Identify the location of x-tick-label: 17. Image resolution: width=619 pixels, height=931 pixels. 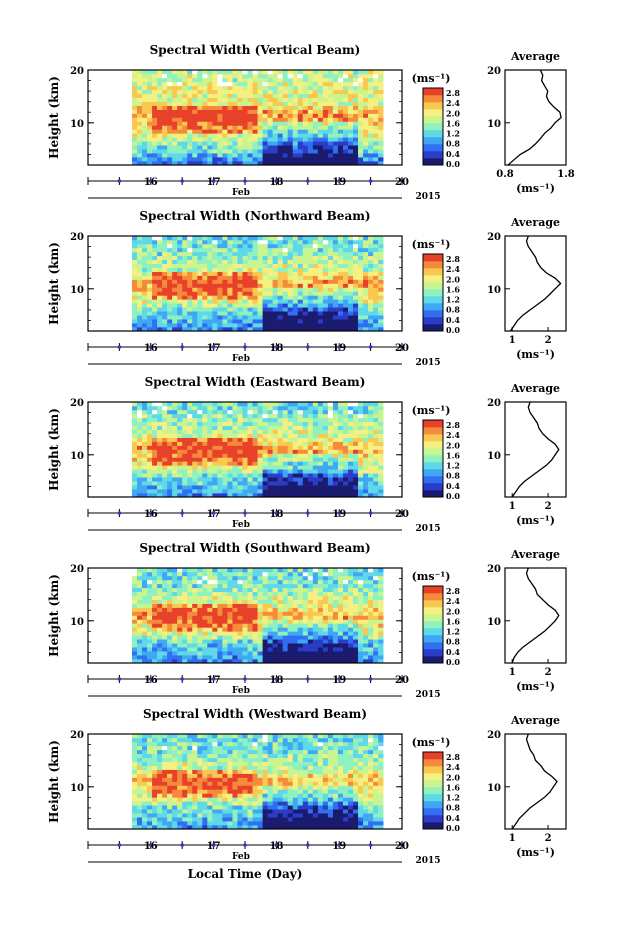
(214, 182).